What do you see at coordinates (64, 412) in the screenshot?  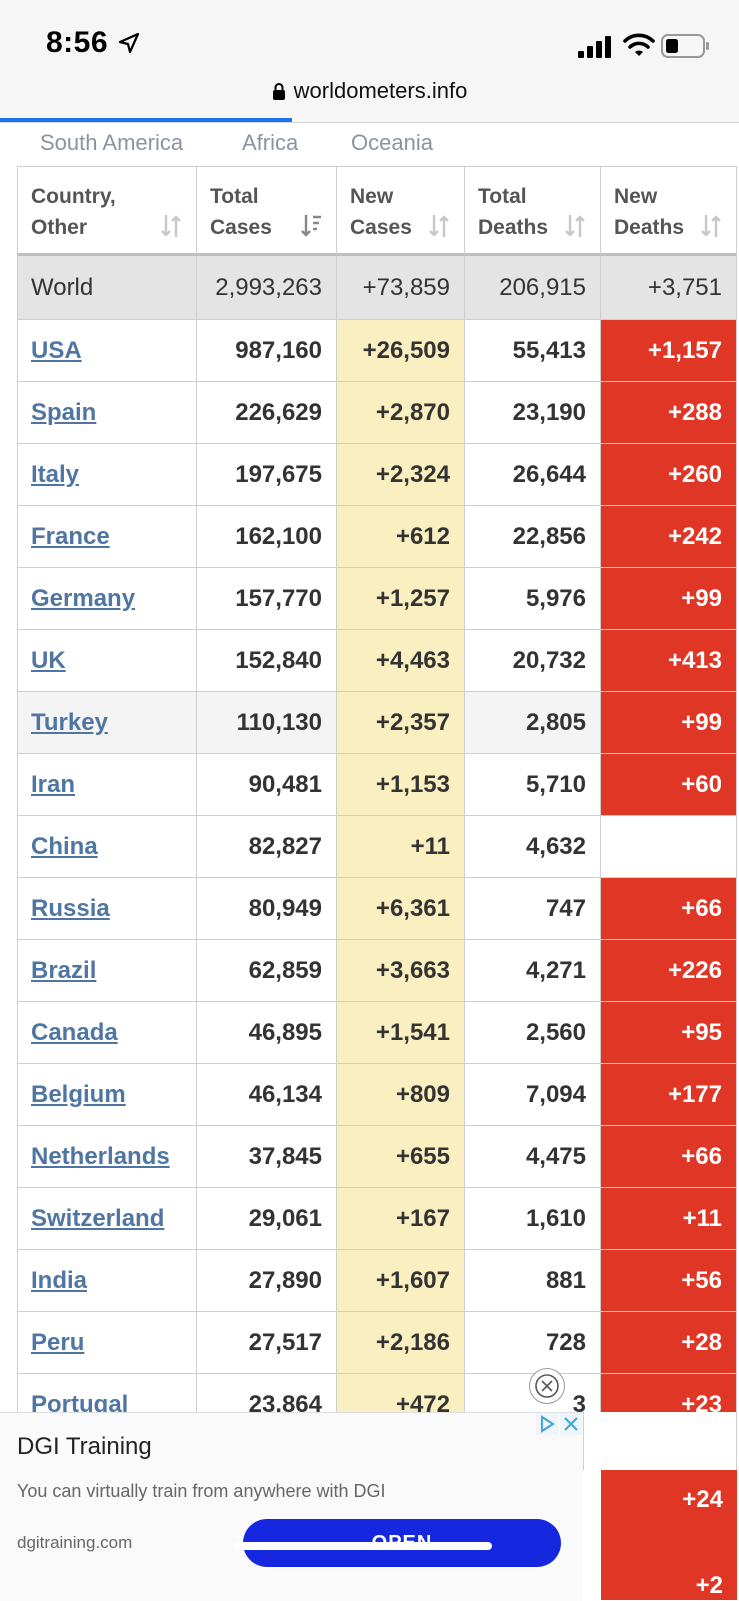 I see `country-link: Spain` at bounding box center [64, 412].